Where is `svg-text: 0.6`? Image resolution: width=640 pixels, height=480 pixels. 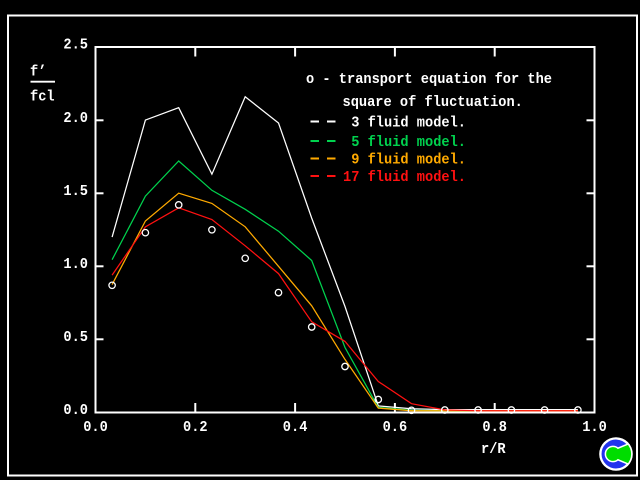 svg-text: 0.6 is located at coordinates (395, 427).